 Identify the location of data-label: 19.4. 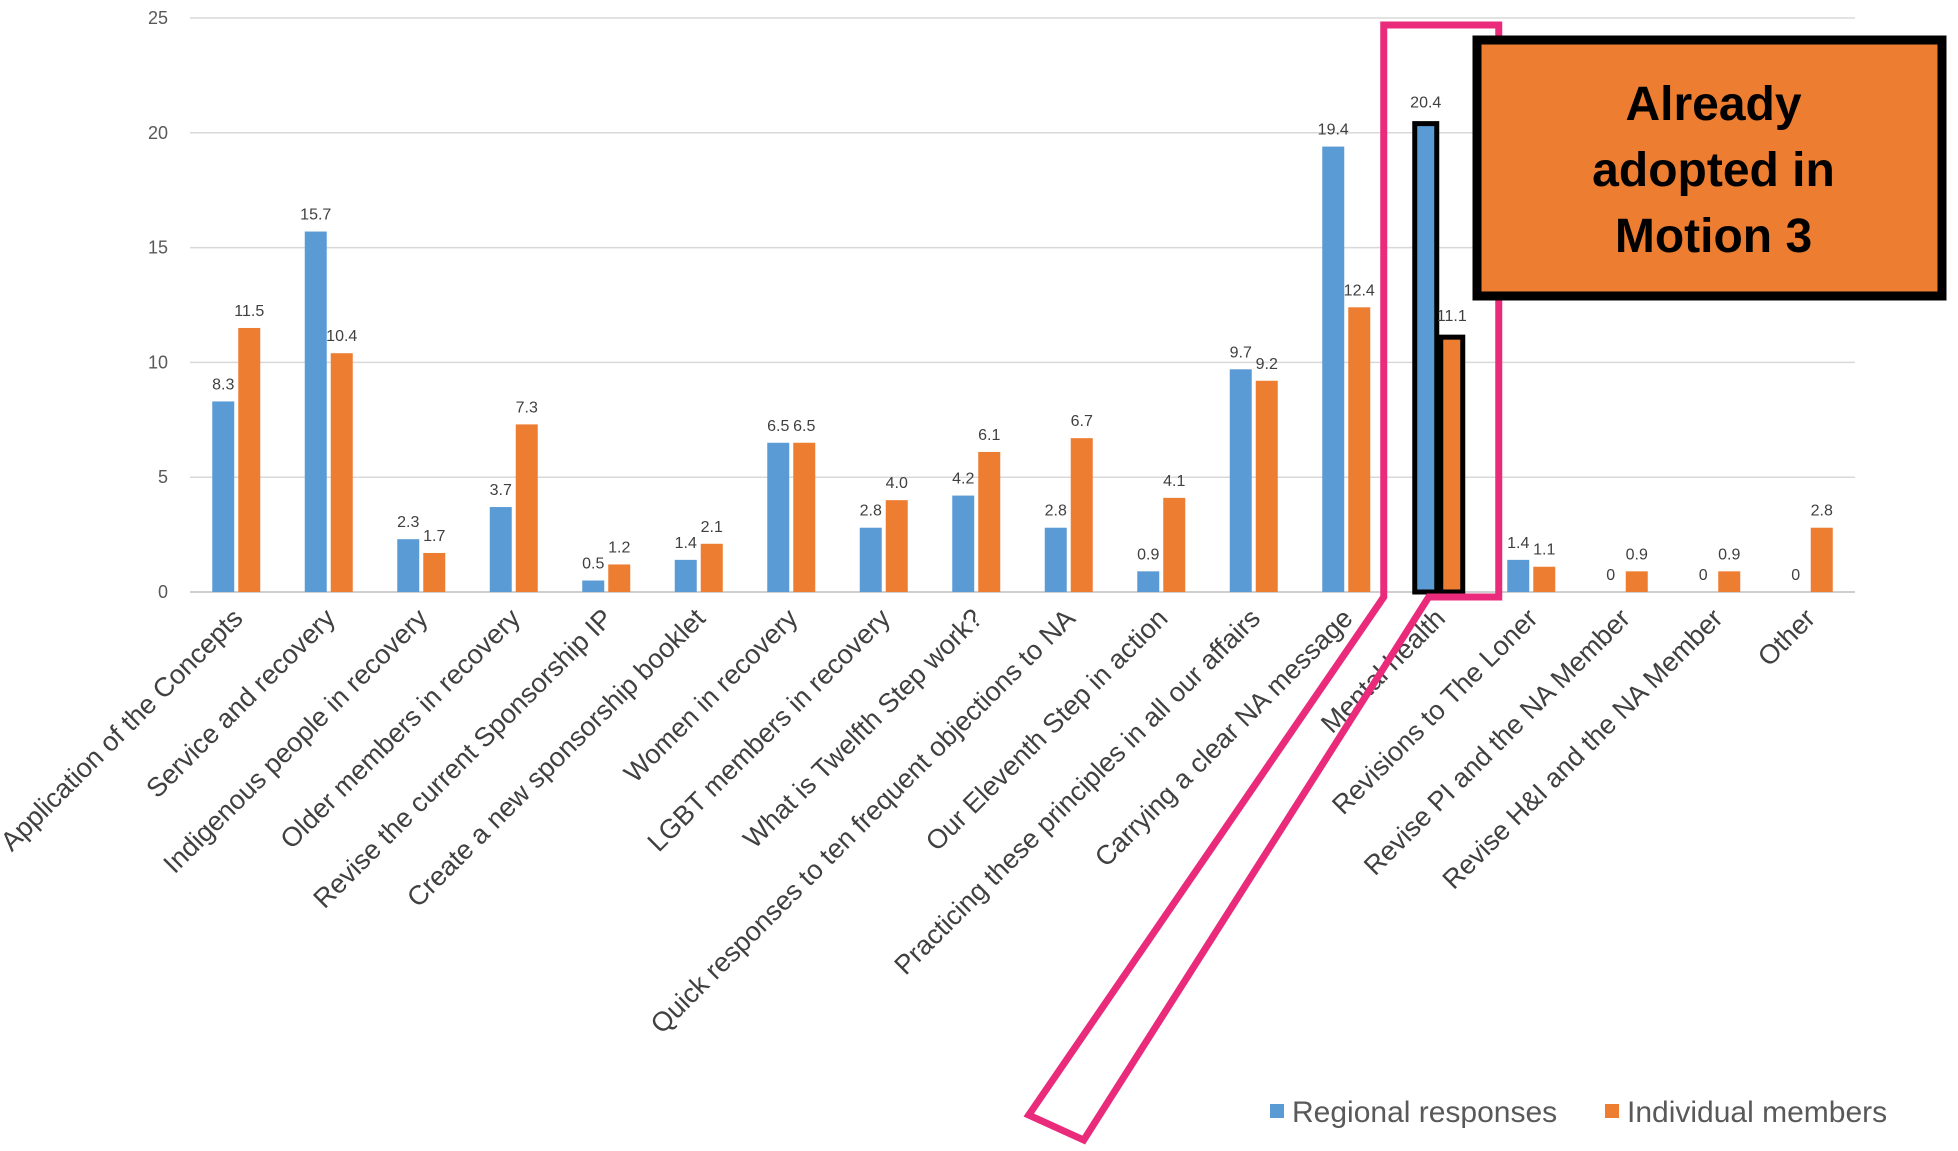
(1333, 130).